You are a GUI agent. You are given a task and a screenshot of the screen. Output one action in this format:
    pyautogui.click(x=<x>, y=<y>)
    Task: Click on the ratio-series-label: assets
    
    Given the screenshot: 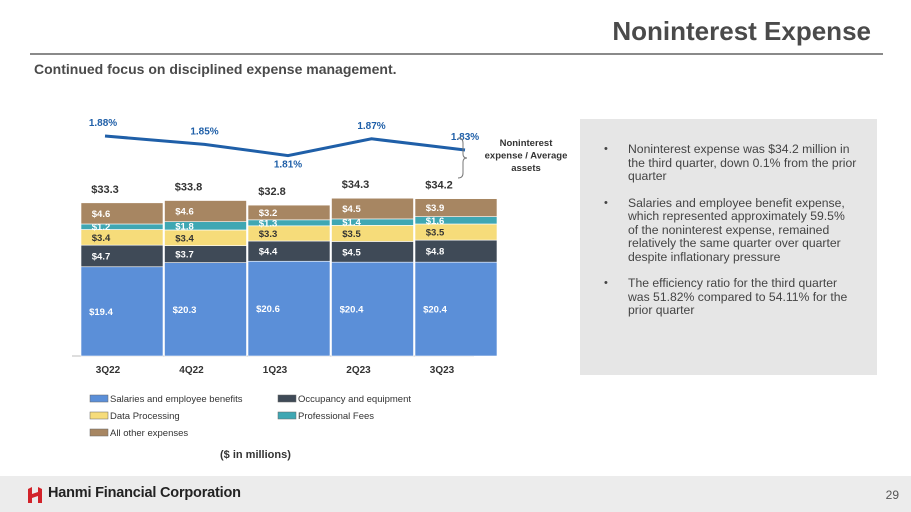 What is the action you would take?
    pyautogui.click(x=526, y=168)
    